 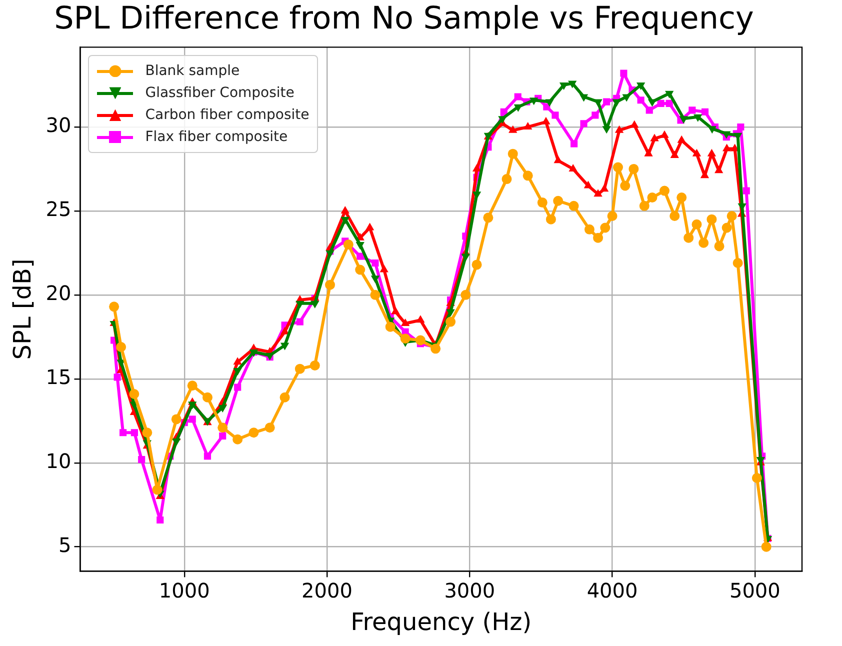 I want to click on x-tick-label: 1000, so click(x=184, y=590).